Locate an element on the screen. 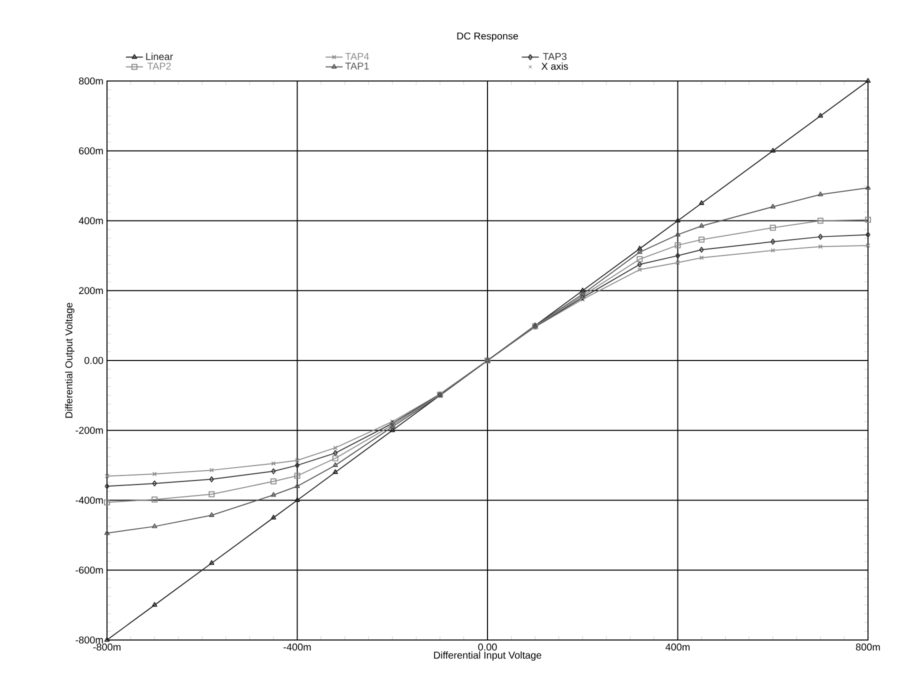  x-tick-label: 800m is located at coordinates (868, 647).